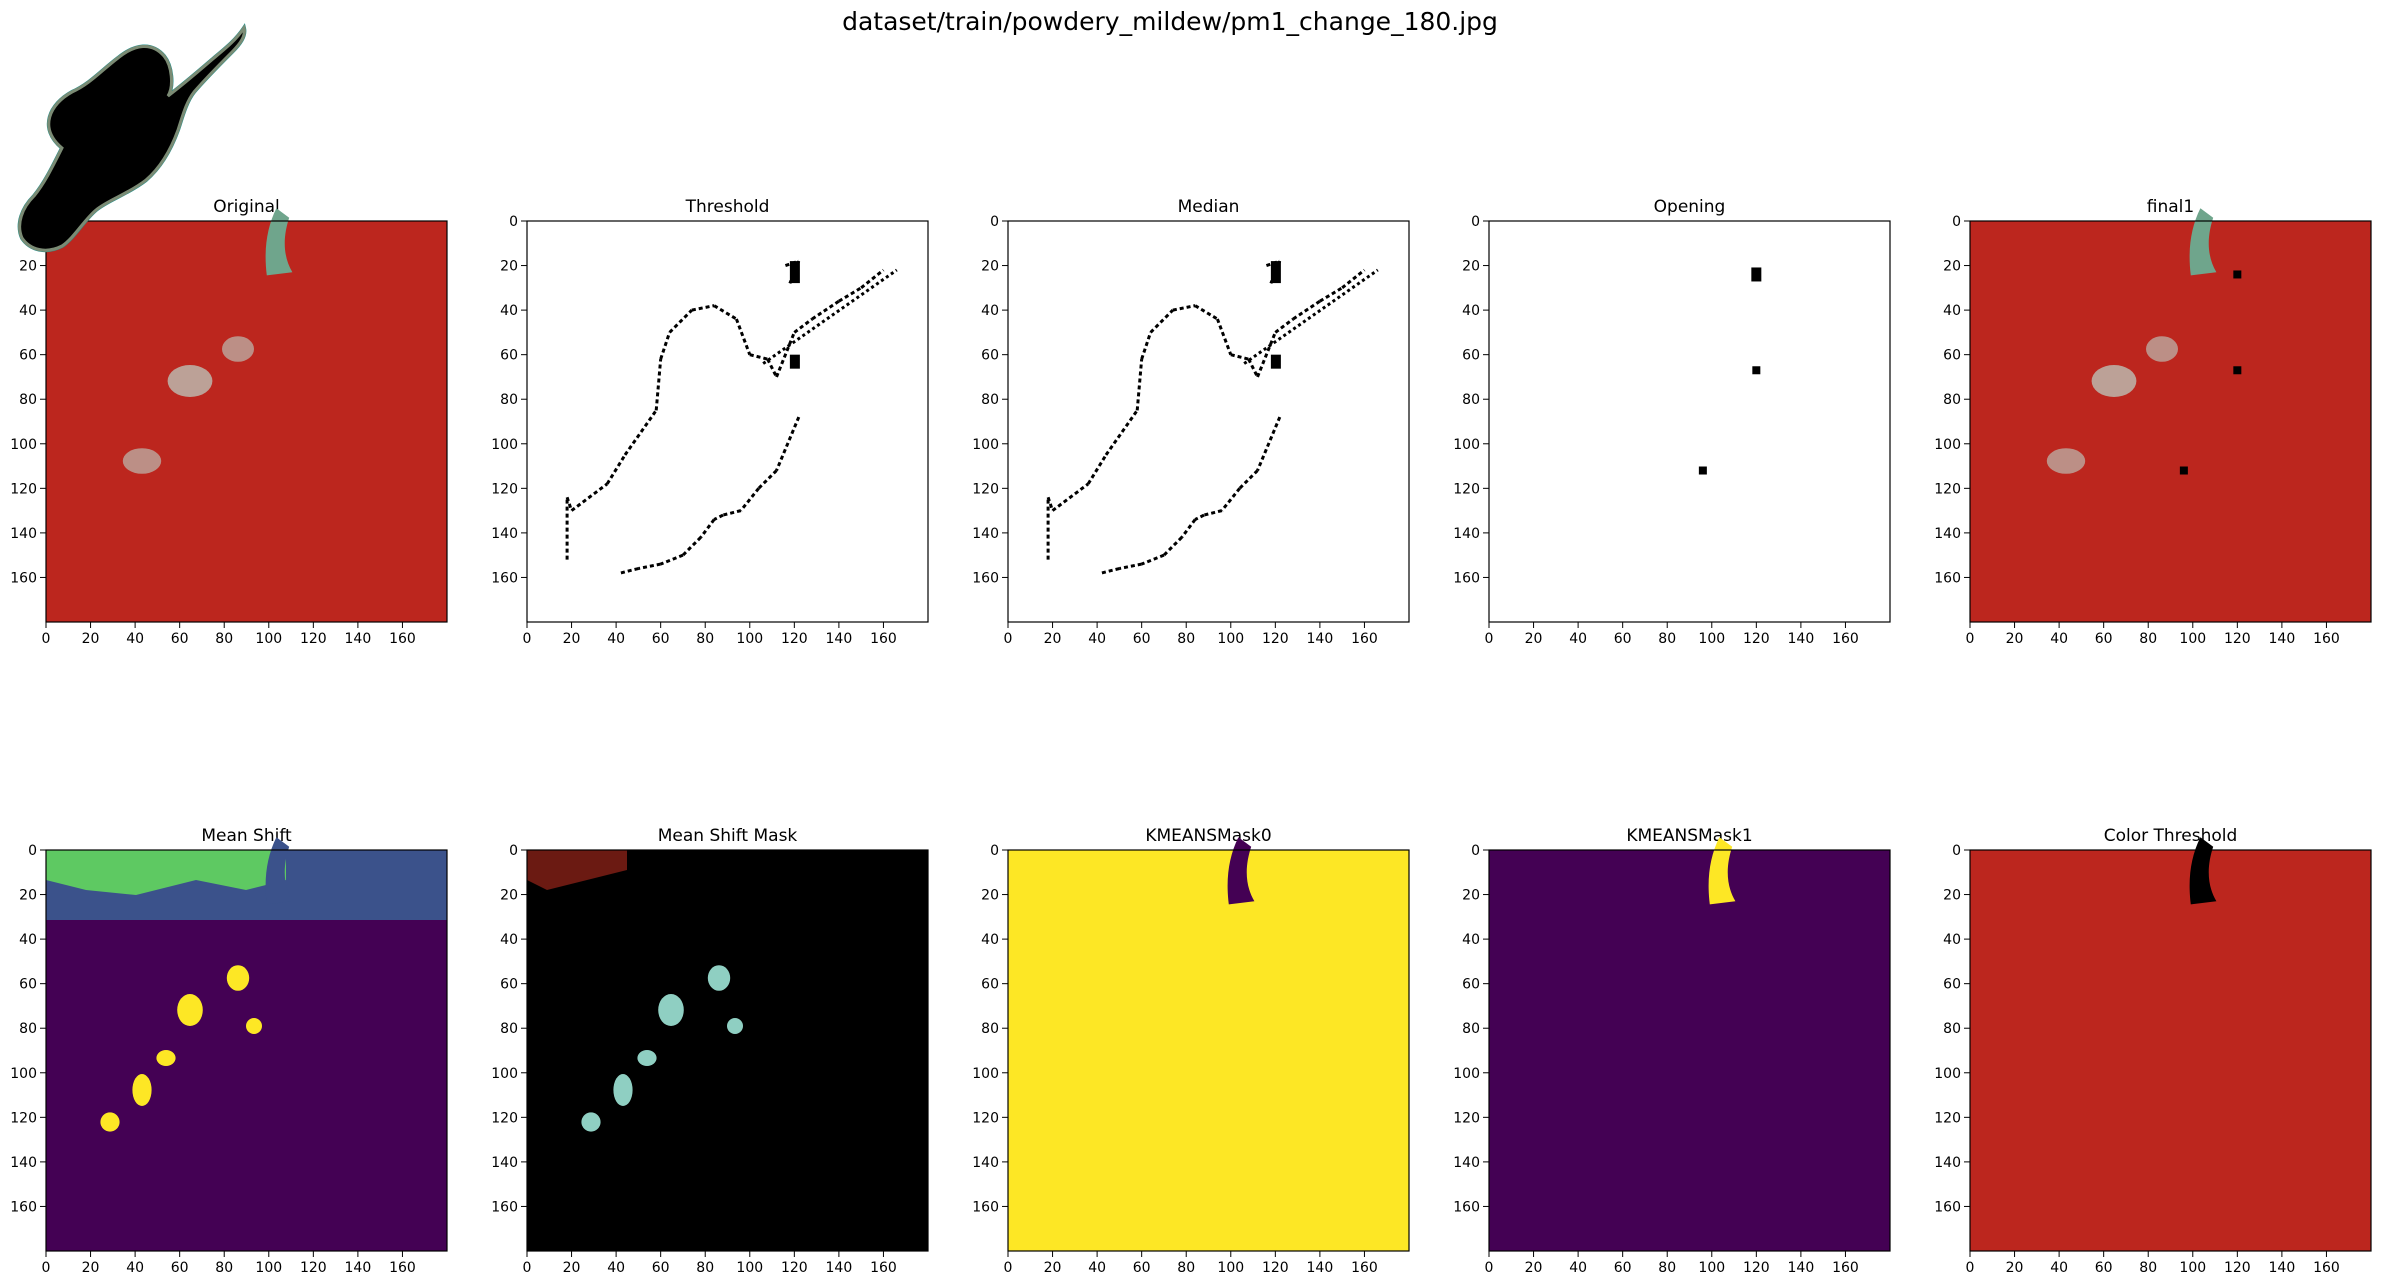  Describe the element at coordinates (1241, 871) in the screenshot. I see `leaf-mask` at that location.